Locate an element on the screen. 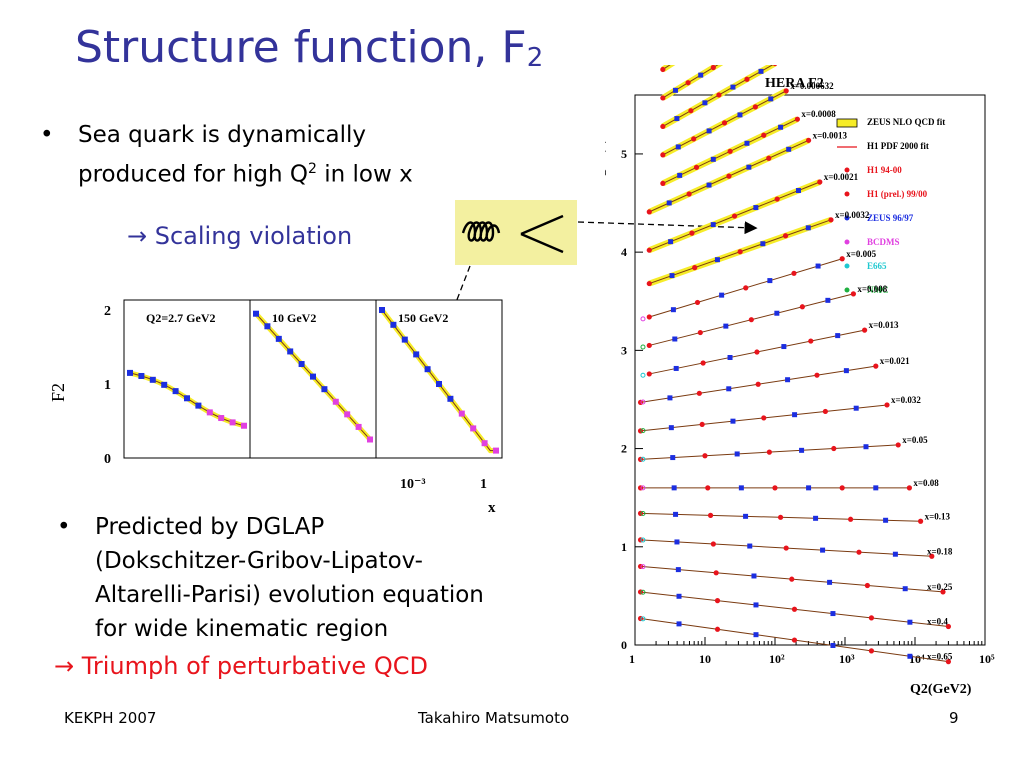 Image resolution: width=1024 pixels, height=768 pixels. y-tick-label: 4 is located at coordinates (624, 252).